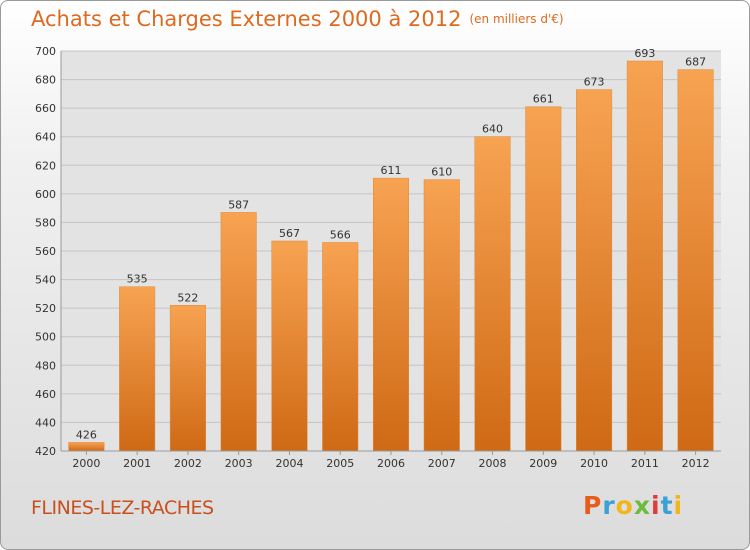 The image size is (750, 550). I want to click on data-label-2001: 535, so click(137, 279).